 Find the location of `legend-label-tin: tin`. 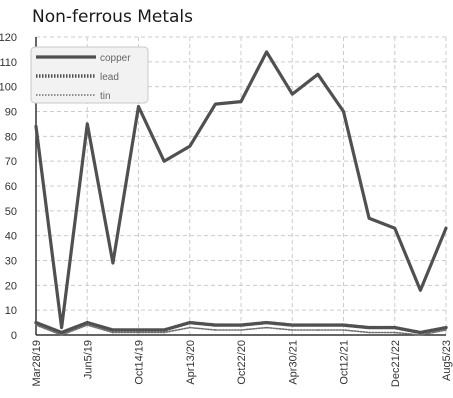

legend-label-tin: tin is located at coordinates (105, 96).